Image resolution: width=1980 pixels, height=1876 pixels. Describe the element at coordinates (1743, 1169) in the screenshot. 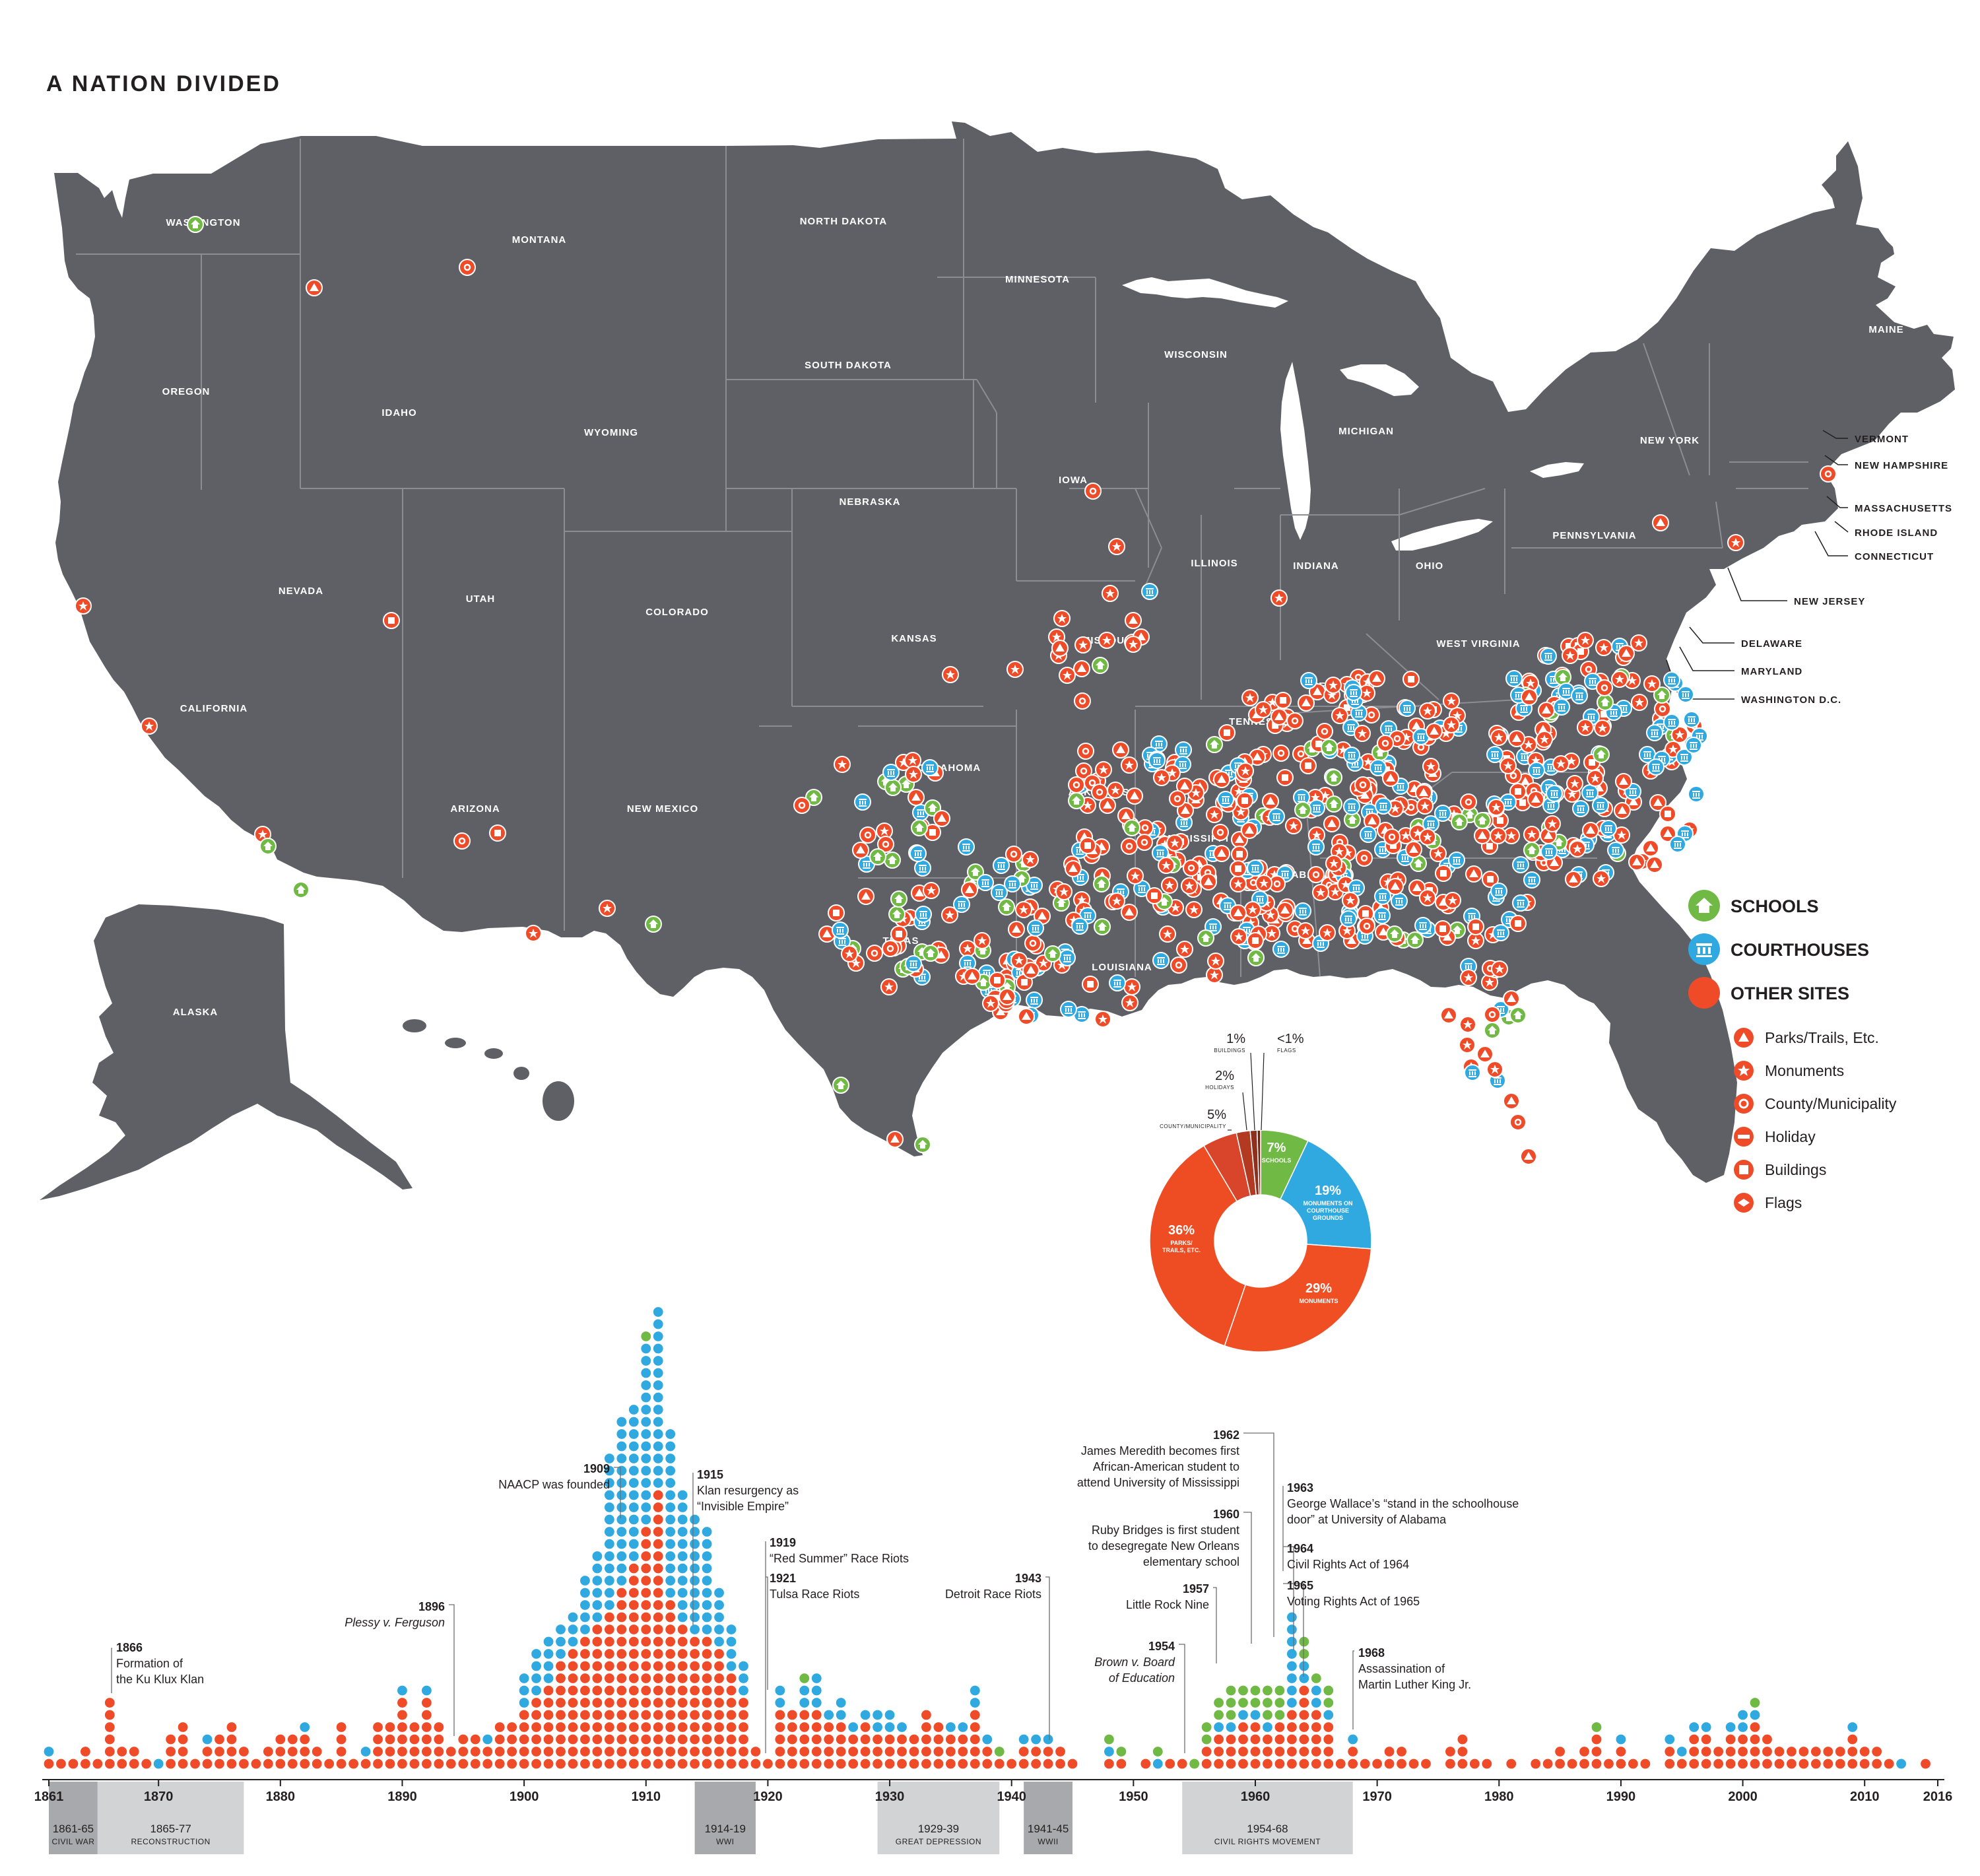

I see `square-icon` at that location.